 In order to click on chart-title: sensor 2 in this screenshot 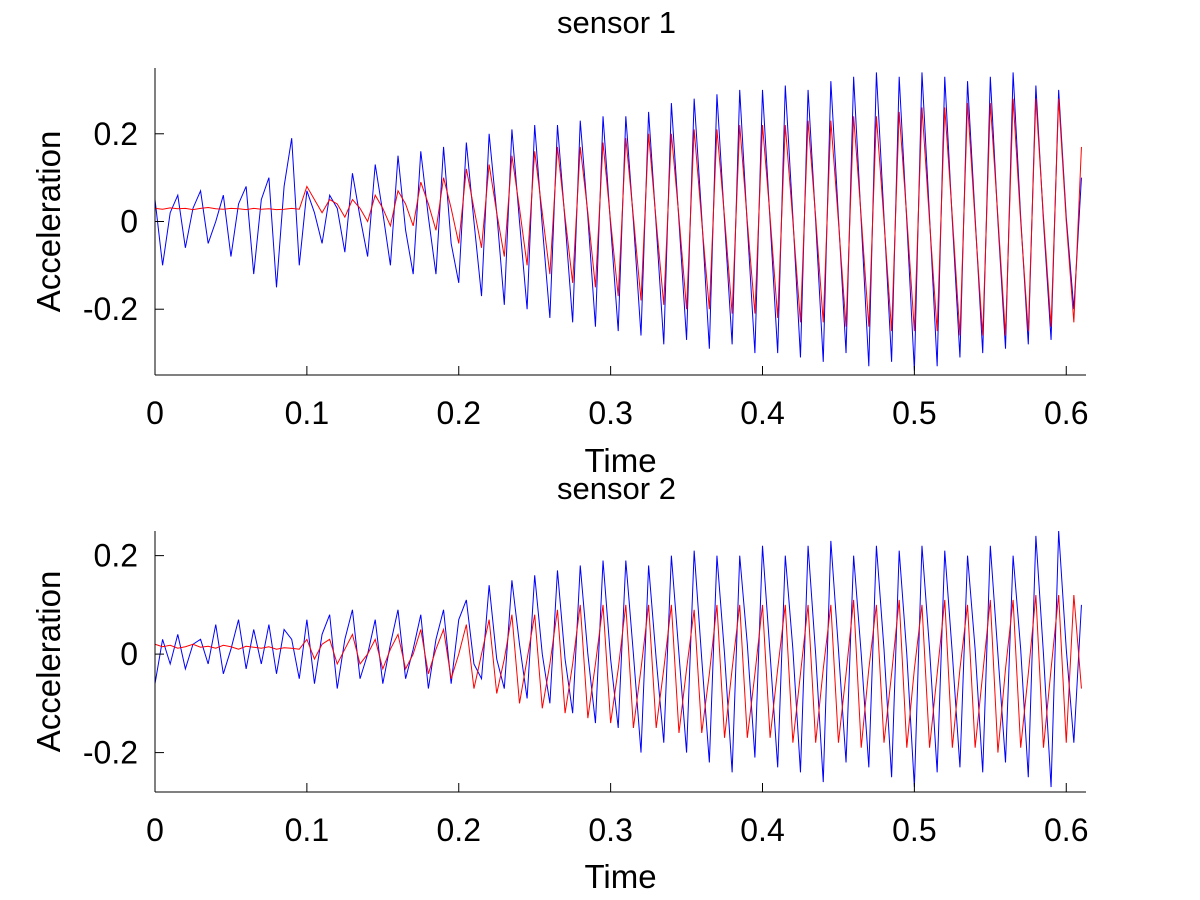, I will do `click(616, 488)`.